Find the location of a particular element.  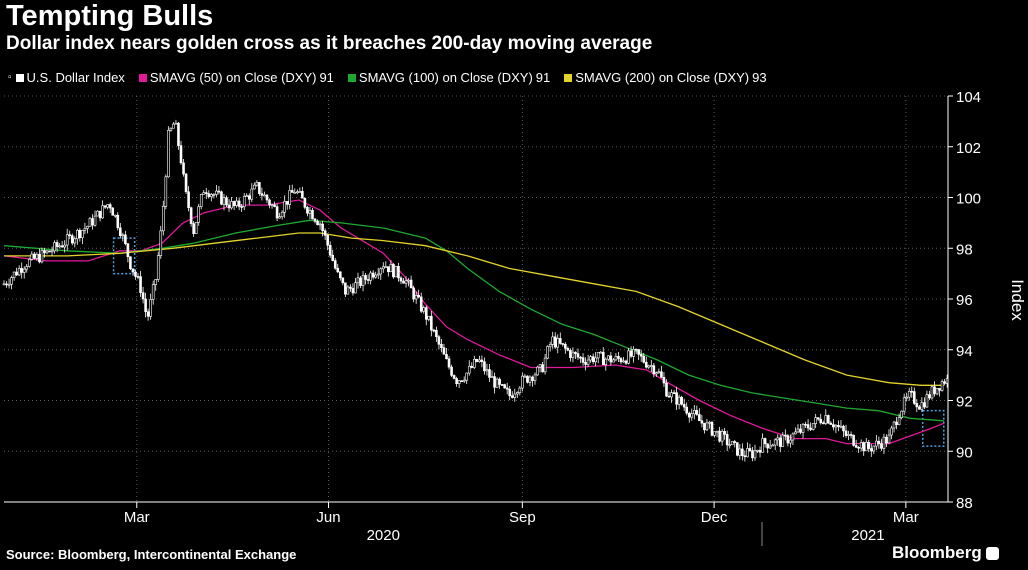

legend-label-price: U.S. Dollar Index is located at coordinates (75, 77).